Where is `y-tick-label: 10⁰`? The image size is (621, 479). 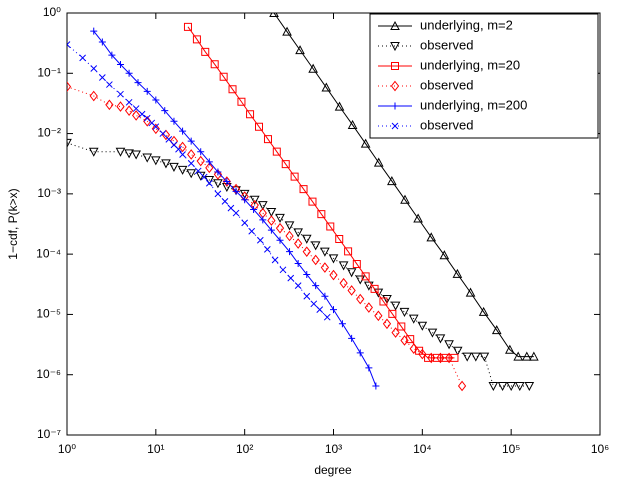 y-tick-label: 10⁰ is located at coordinates (52, 12).